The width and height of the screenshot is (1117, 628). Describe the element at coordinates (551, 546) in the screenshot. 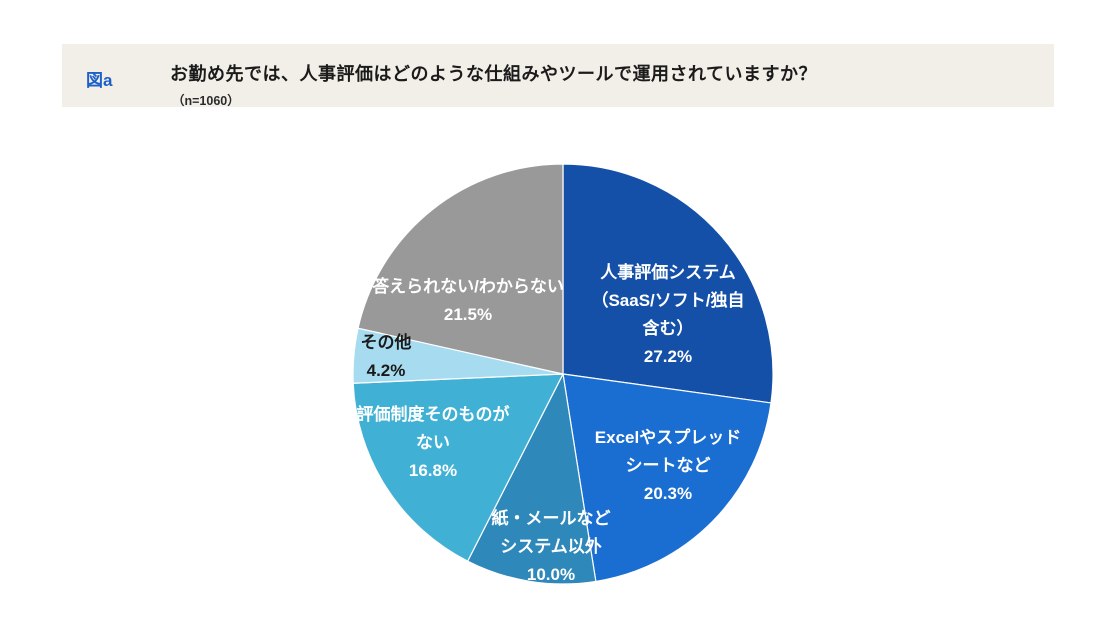

I see `pie-slice-label-3: 紙・メールなどシステム以外 10.0%` at that location.